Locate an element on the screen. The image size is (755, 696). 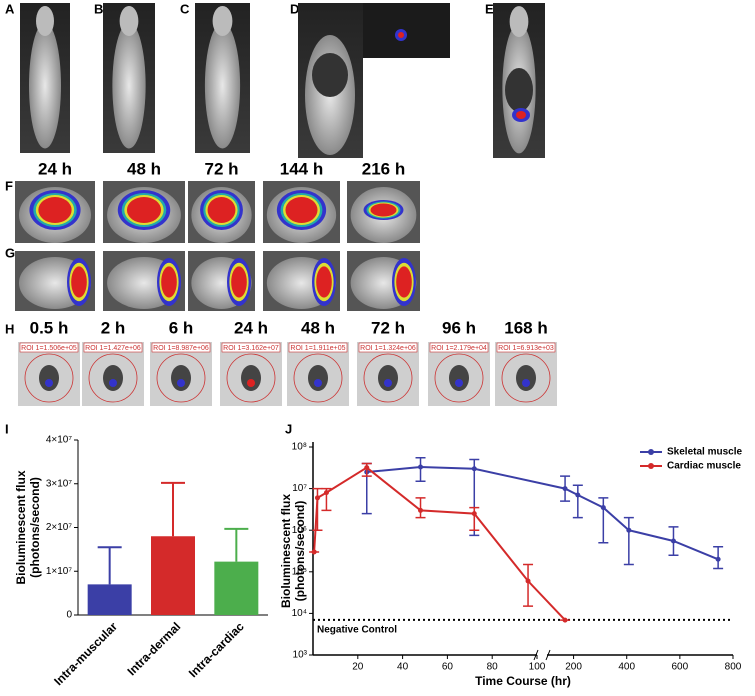
y-tick-label: 2×10⁷ is located at coordinates (59, 527).